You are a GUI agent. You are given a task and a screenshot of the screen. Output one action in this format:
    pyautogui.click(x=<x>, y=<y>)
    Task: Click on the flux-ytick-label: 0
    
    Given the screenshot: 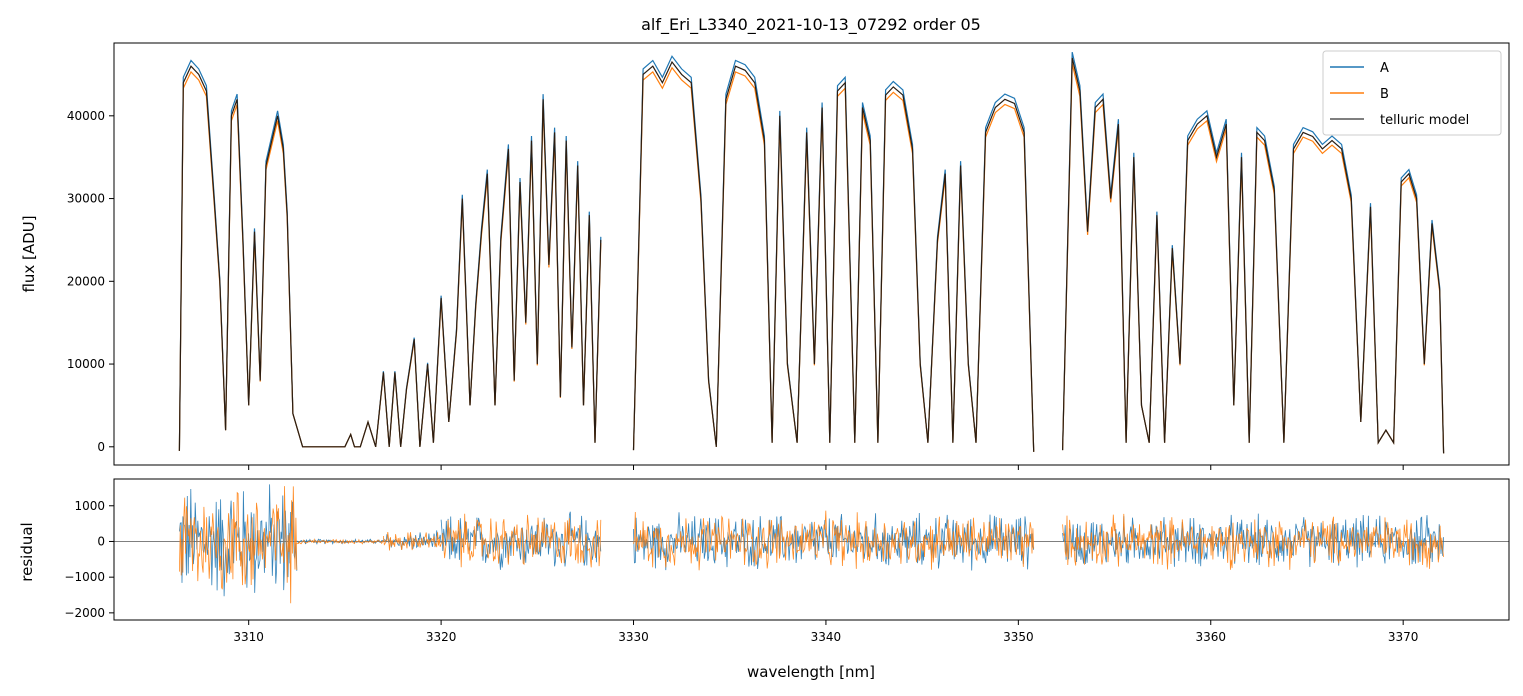 What is the action you would take?
    pyautogui.click(x=101, y=447)
    